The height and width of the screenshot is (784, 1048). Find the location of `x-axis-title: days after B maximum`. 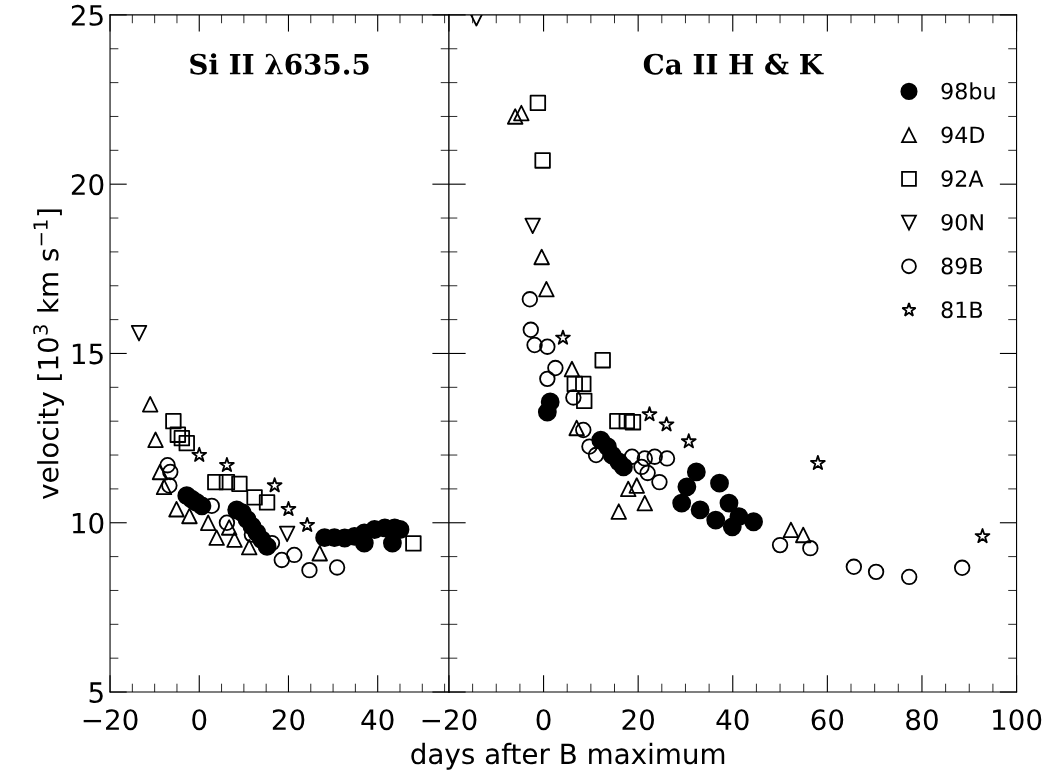

x-axis-title: days after B maximum is located at coordinates (568, 756).